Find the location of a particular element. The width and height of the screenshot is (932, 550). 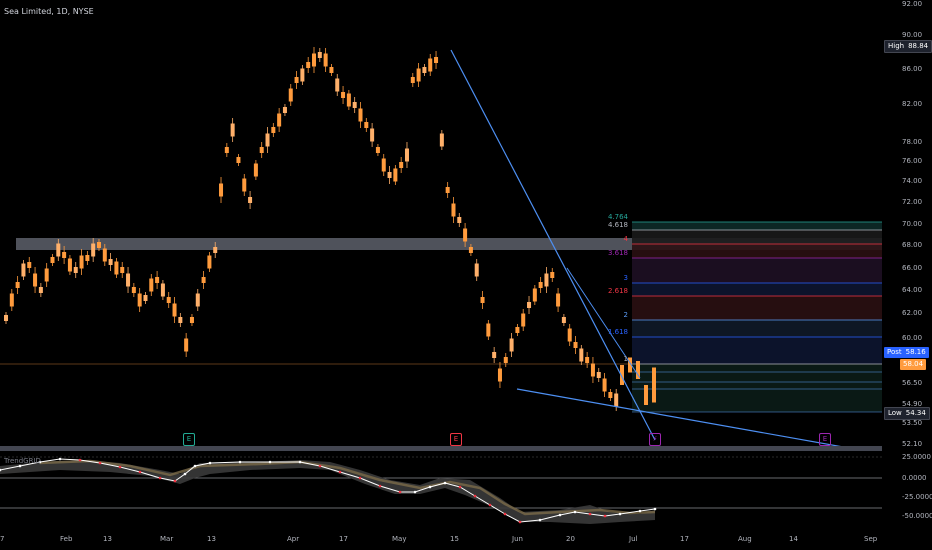

price-axis-label: 66.00 is located at coordinates (912, 268).